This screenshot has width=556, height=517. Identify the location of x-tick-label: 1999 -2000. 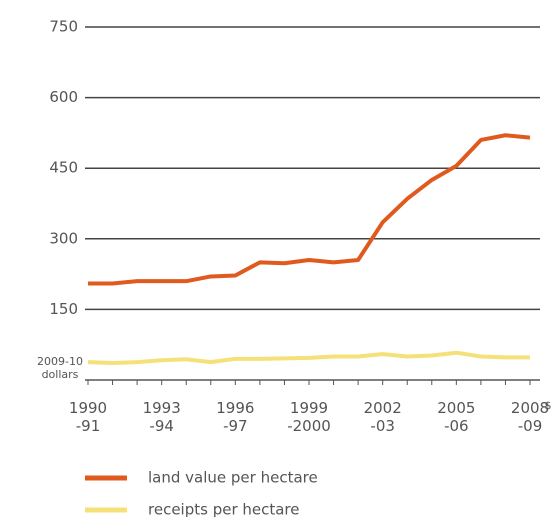
(309, 417).